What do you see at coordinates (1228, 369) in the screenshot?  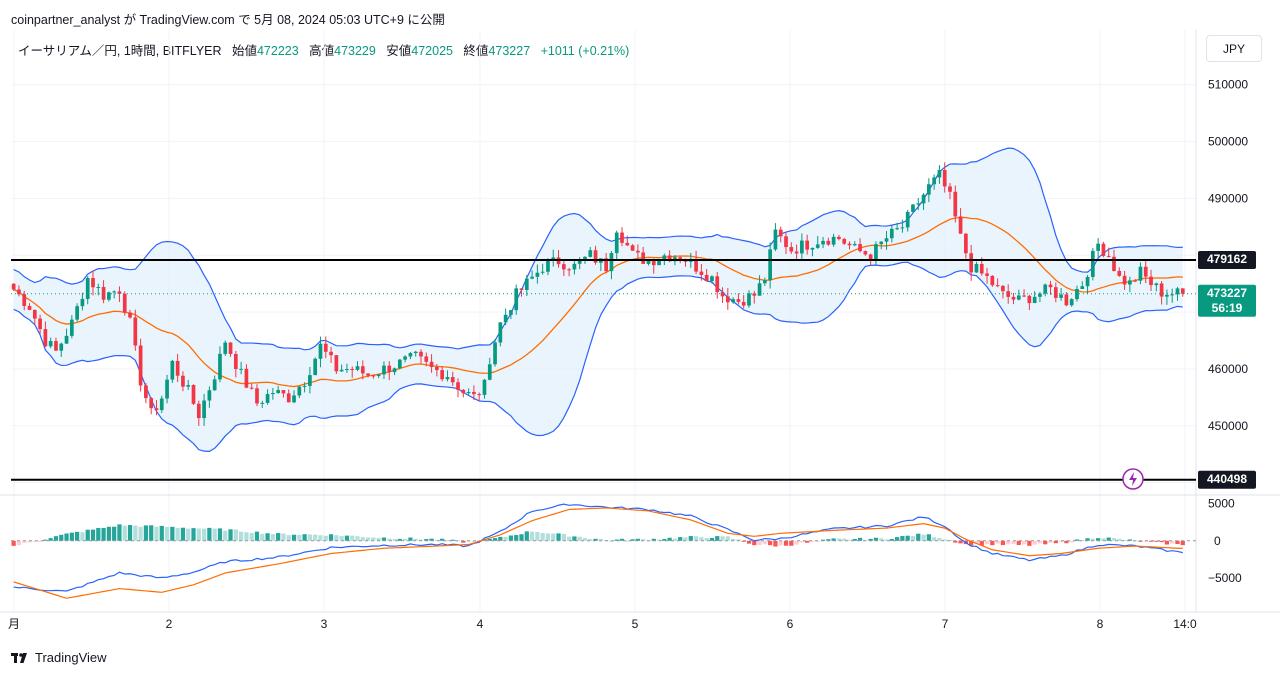 I see `price-tick-label: 460000` at bounding box center [1228, 369].